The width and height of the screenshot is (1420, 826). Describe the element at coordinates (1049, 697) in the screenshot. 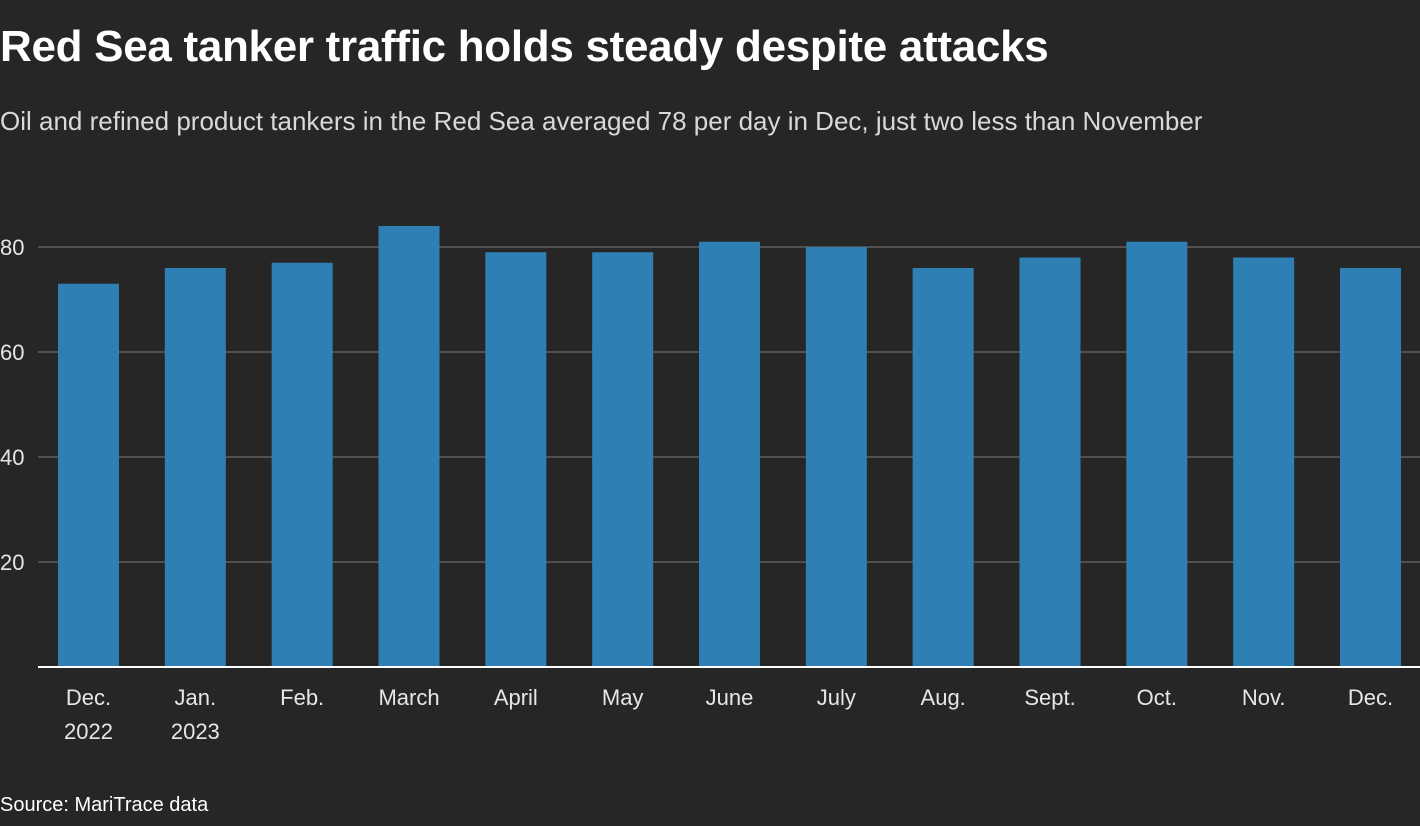

I see `x-tick-label: Sept.` at that location.